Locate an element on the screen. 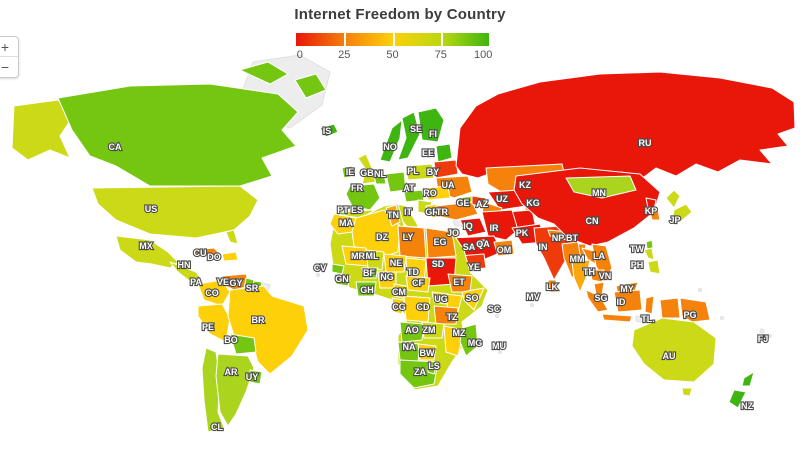 The image size is (800, 450). country-label-CN: CN is located at coordinates (591, 221).